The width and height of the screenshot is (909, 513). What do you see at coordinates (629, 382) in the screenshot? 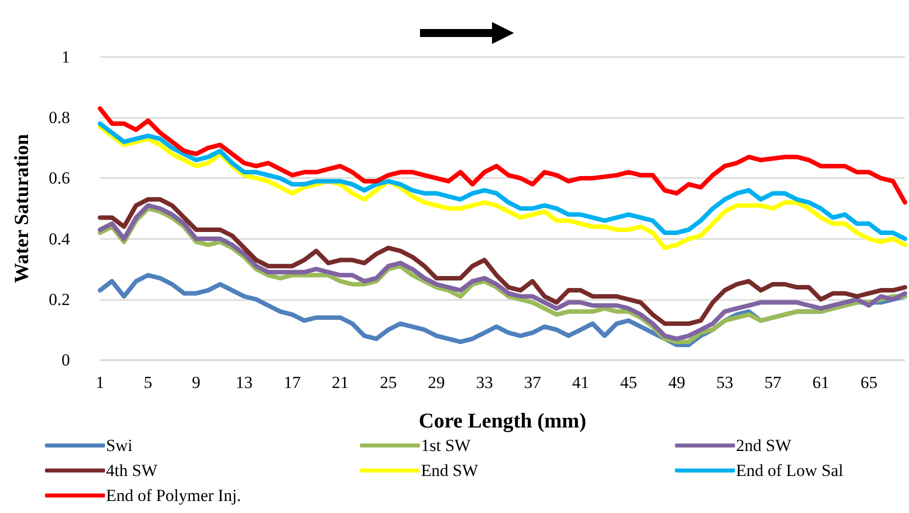
I see `x-tick-label: 45` at bounding box center [629, 382].